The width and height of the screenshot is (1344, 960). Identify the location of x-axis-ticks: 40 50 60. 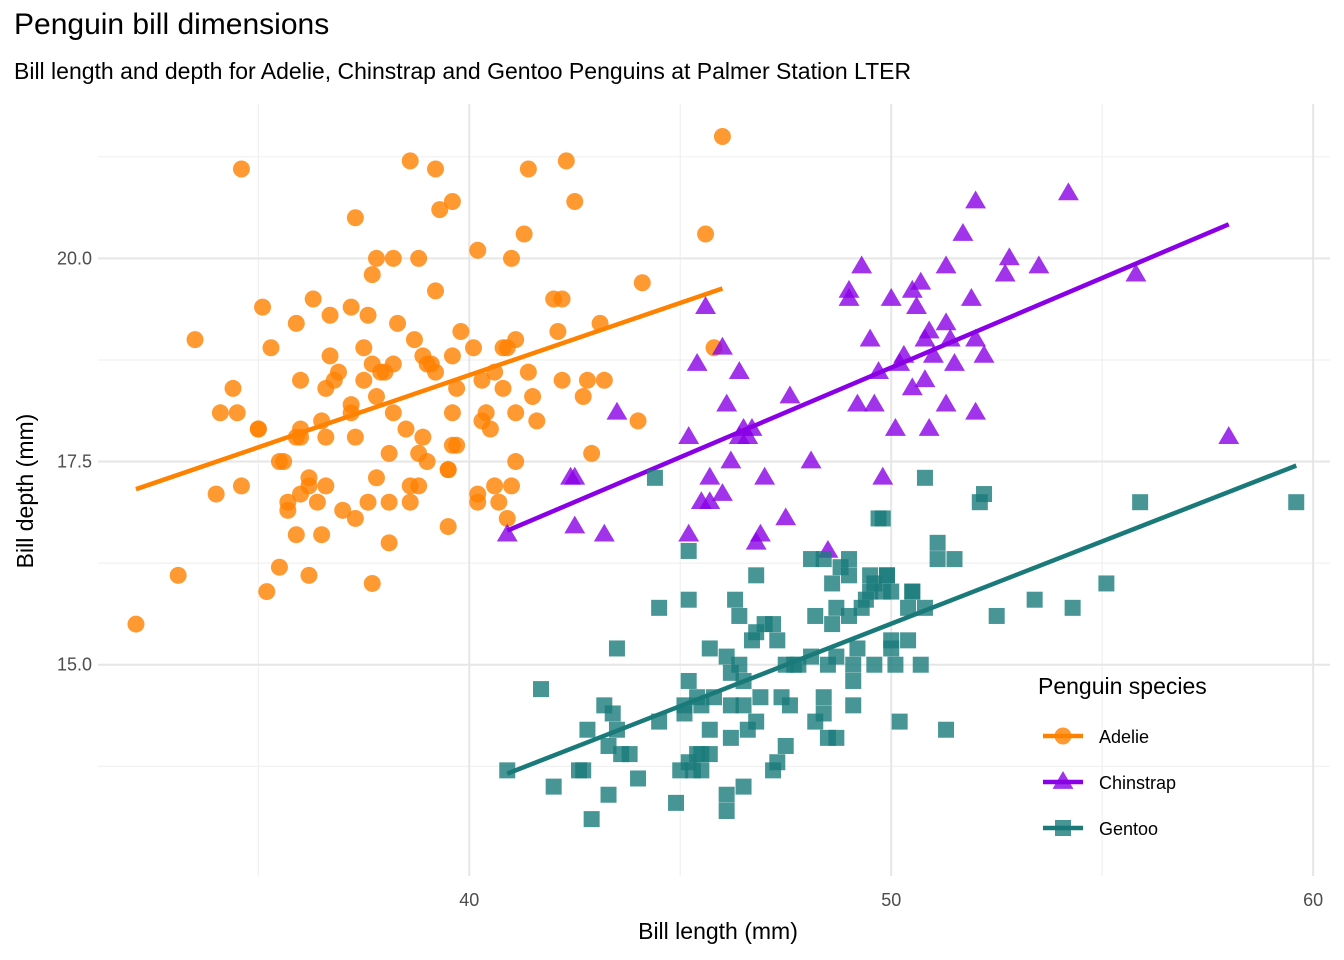
(891, 900).